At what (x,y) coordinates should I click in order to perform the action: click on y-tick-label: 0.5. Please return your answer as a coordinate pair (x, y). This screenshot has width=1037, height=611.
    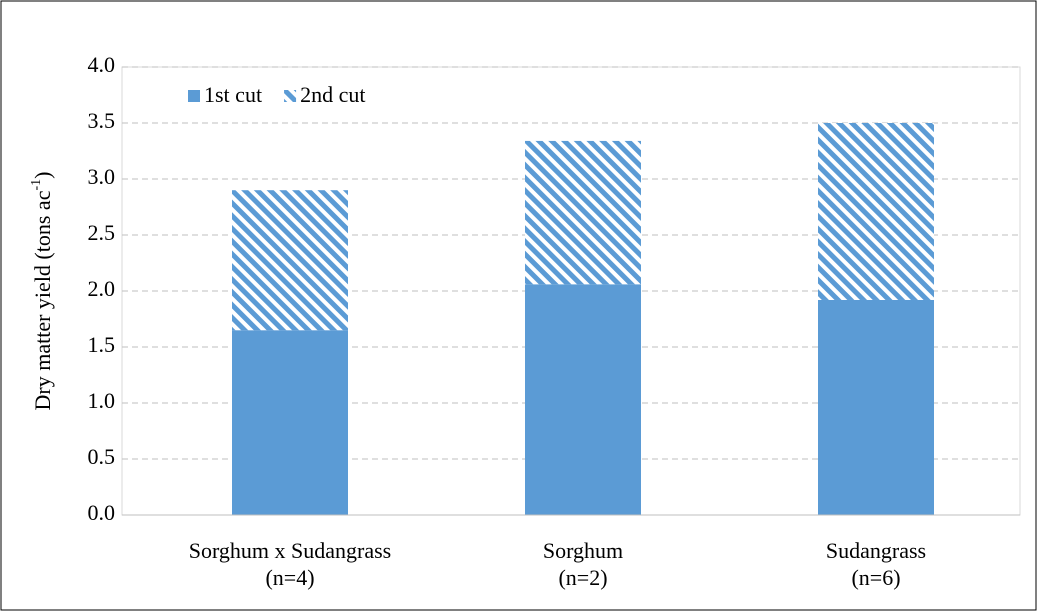
    Looking at the image, I should click on (102, 456).